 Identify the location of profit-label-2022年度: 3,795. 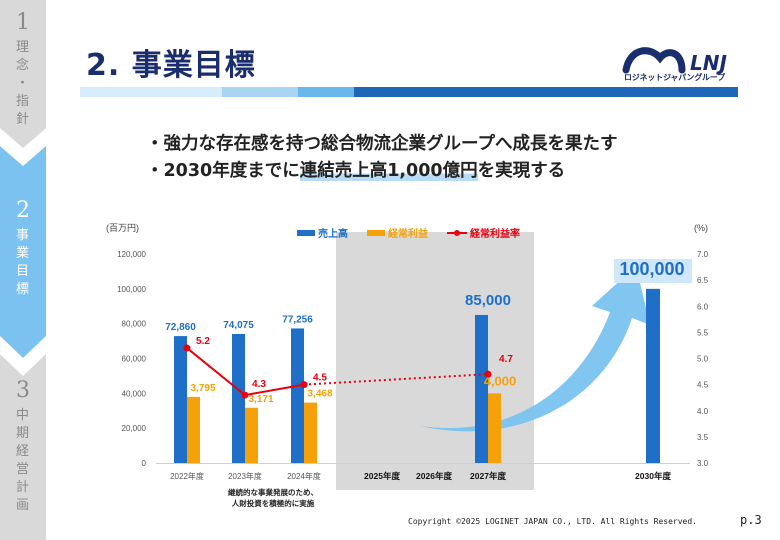
(202, 388).